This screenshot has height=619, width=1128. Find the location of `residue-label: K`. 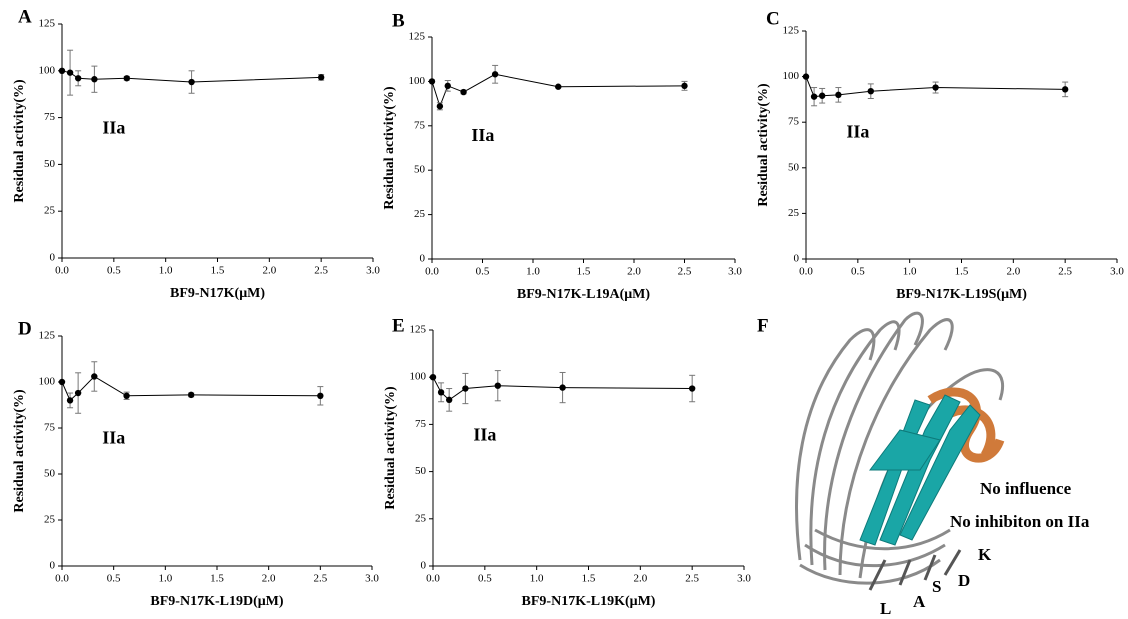

residue-label: K is located at coordinates (985, 554).